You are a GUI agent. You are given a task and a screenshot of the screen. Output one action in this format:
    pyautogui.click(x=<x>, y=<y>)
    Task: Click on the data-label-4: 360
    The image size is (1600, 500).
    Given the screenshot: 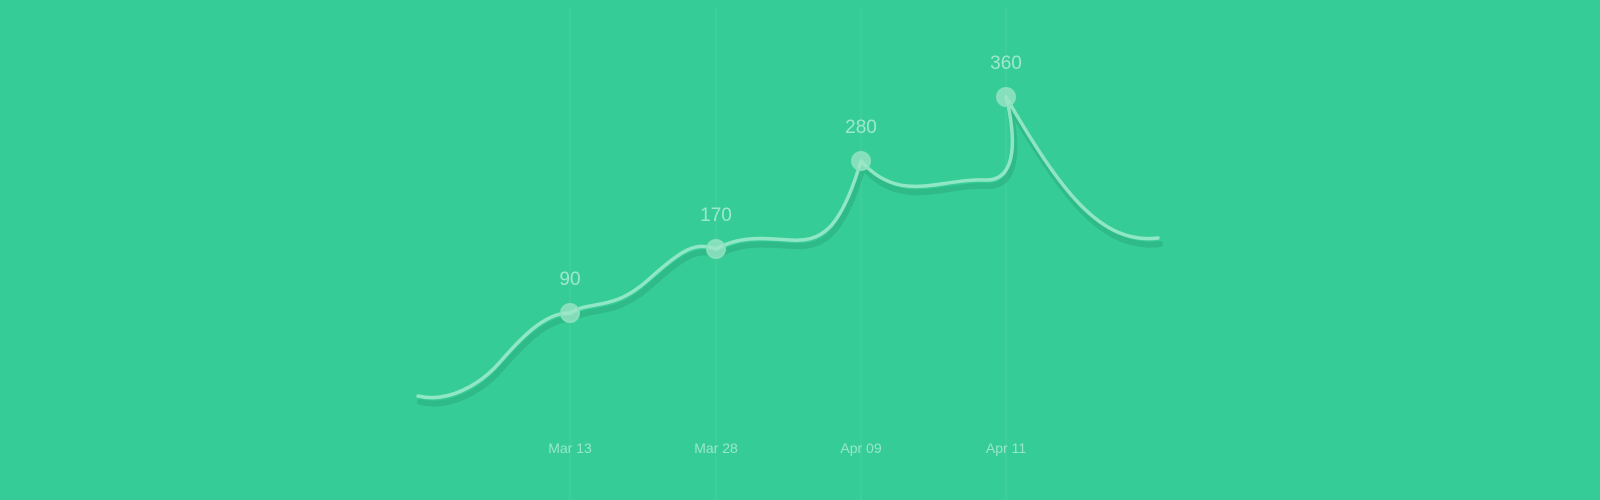 What is the action you would take?
    pyautogui.click(x=1006, y=63)
    